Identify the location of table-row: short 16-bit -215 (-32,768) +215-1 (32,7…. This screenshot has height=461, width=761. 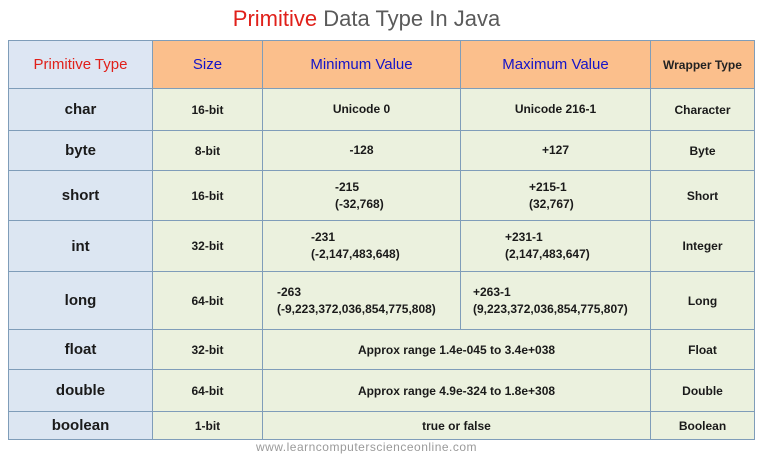
(381, 195).